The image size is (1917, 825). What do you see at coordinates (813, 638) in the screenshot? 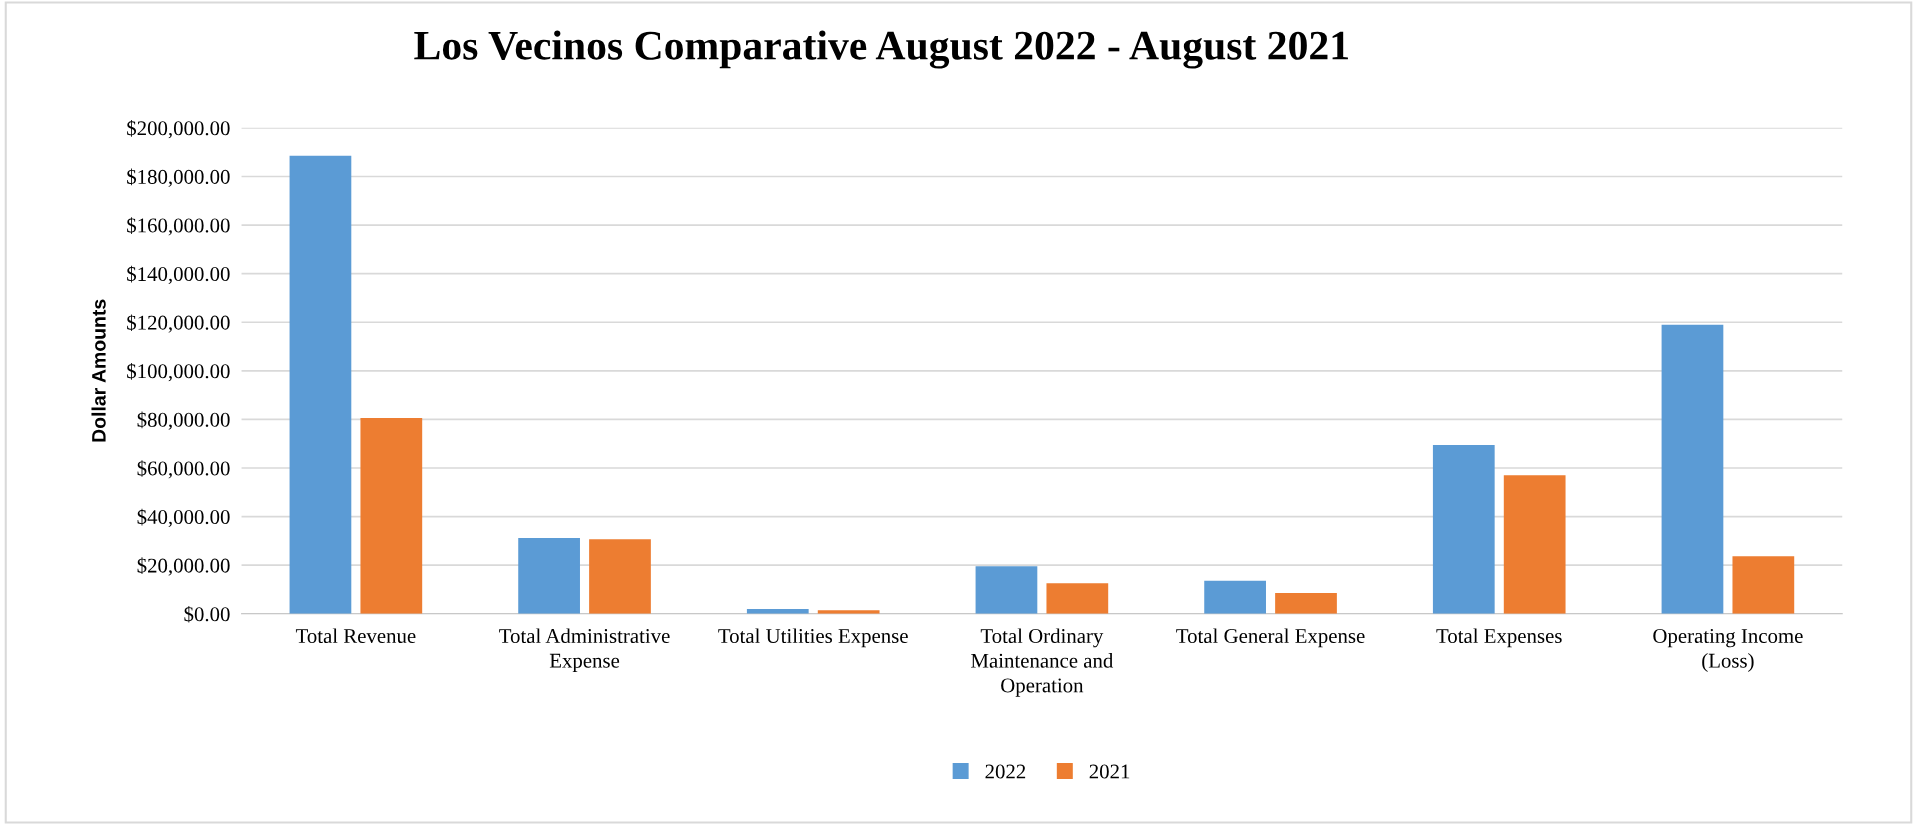
I see `x-tick-label: Total Utilities Expense` at bounding box center [813, 638].